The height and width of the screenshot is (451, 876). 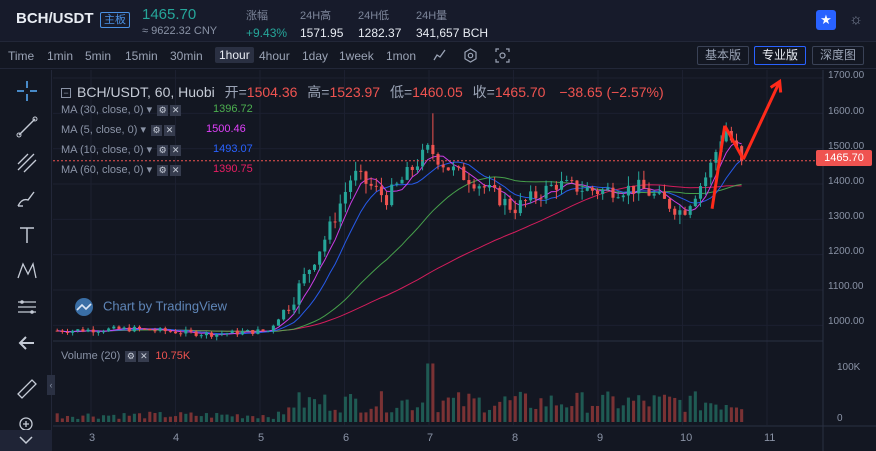 What do you see at coordinates (27, 307) in the screenshot?
I see `prediction-tool-icon` at bounding box center [27, 307].